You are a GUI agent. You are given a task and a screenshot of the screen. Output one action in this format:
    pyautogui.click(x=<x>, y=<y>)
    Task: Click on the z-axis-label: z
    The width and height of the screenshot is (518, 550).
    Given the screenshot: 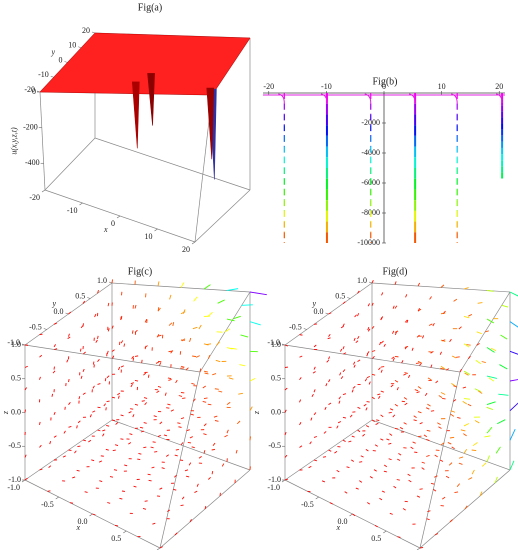 What is the action you would take?
    pyautogui.click(x=5, y=412)
    